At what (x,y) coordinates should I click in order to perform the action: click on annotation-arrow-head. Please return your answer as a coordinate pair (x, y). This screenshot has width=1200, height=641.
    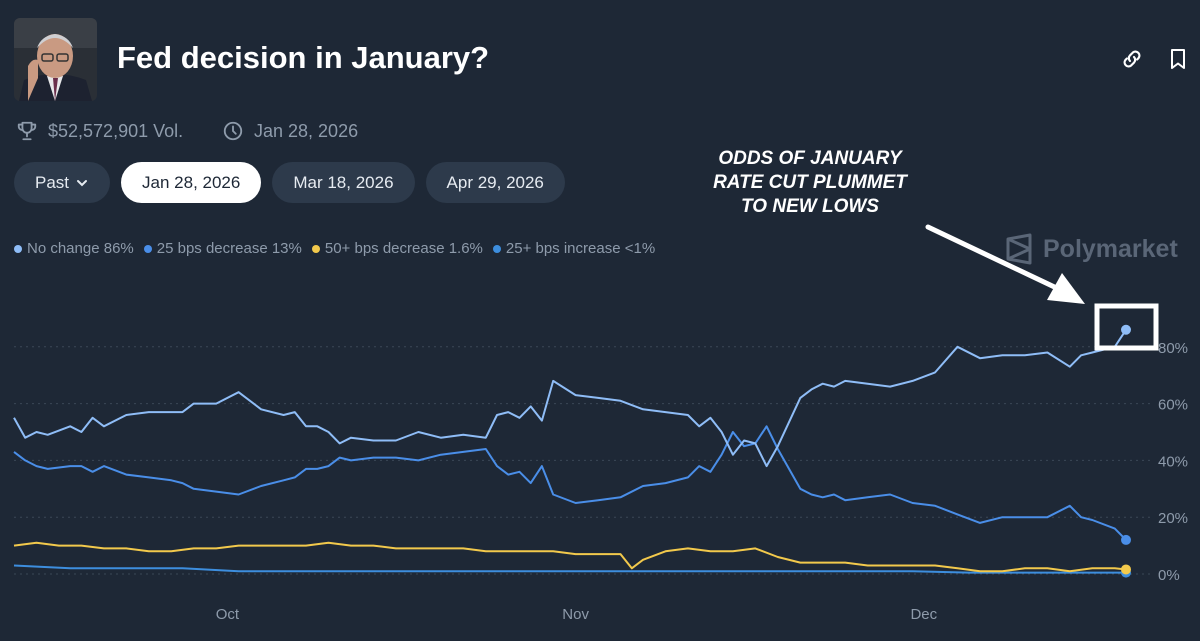
    Looking at the image, I should click on (1066, 288).